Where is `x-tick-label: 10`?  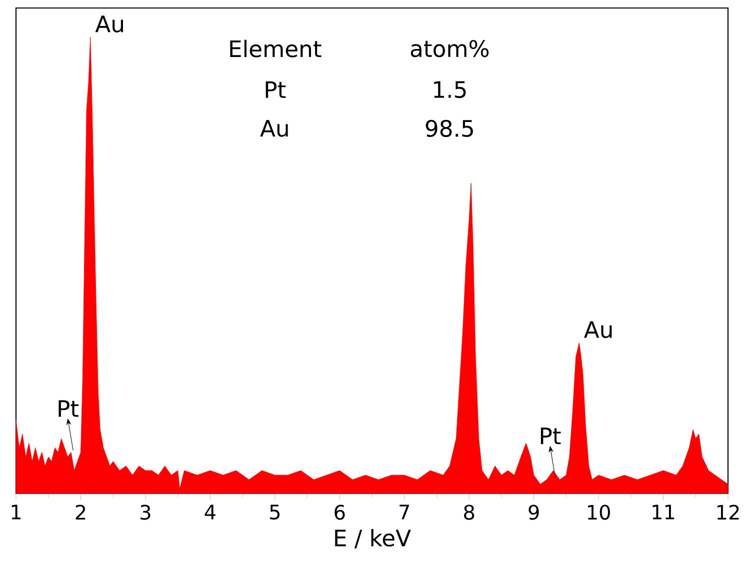 x-tick-label: 10 is located at coordinates (599, 512).